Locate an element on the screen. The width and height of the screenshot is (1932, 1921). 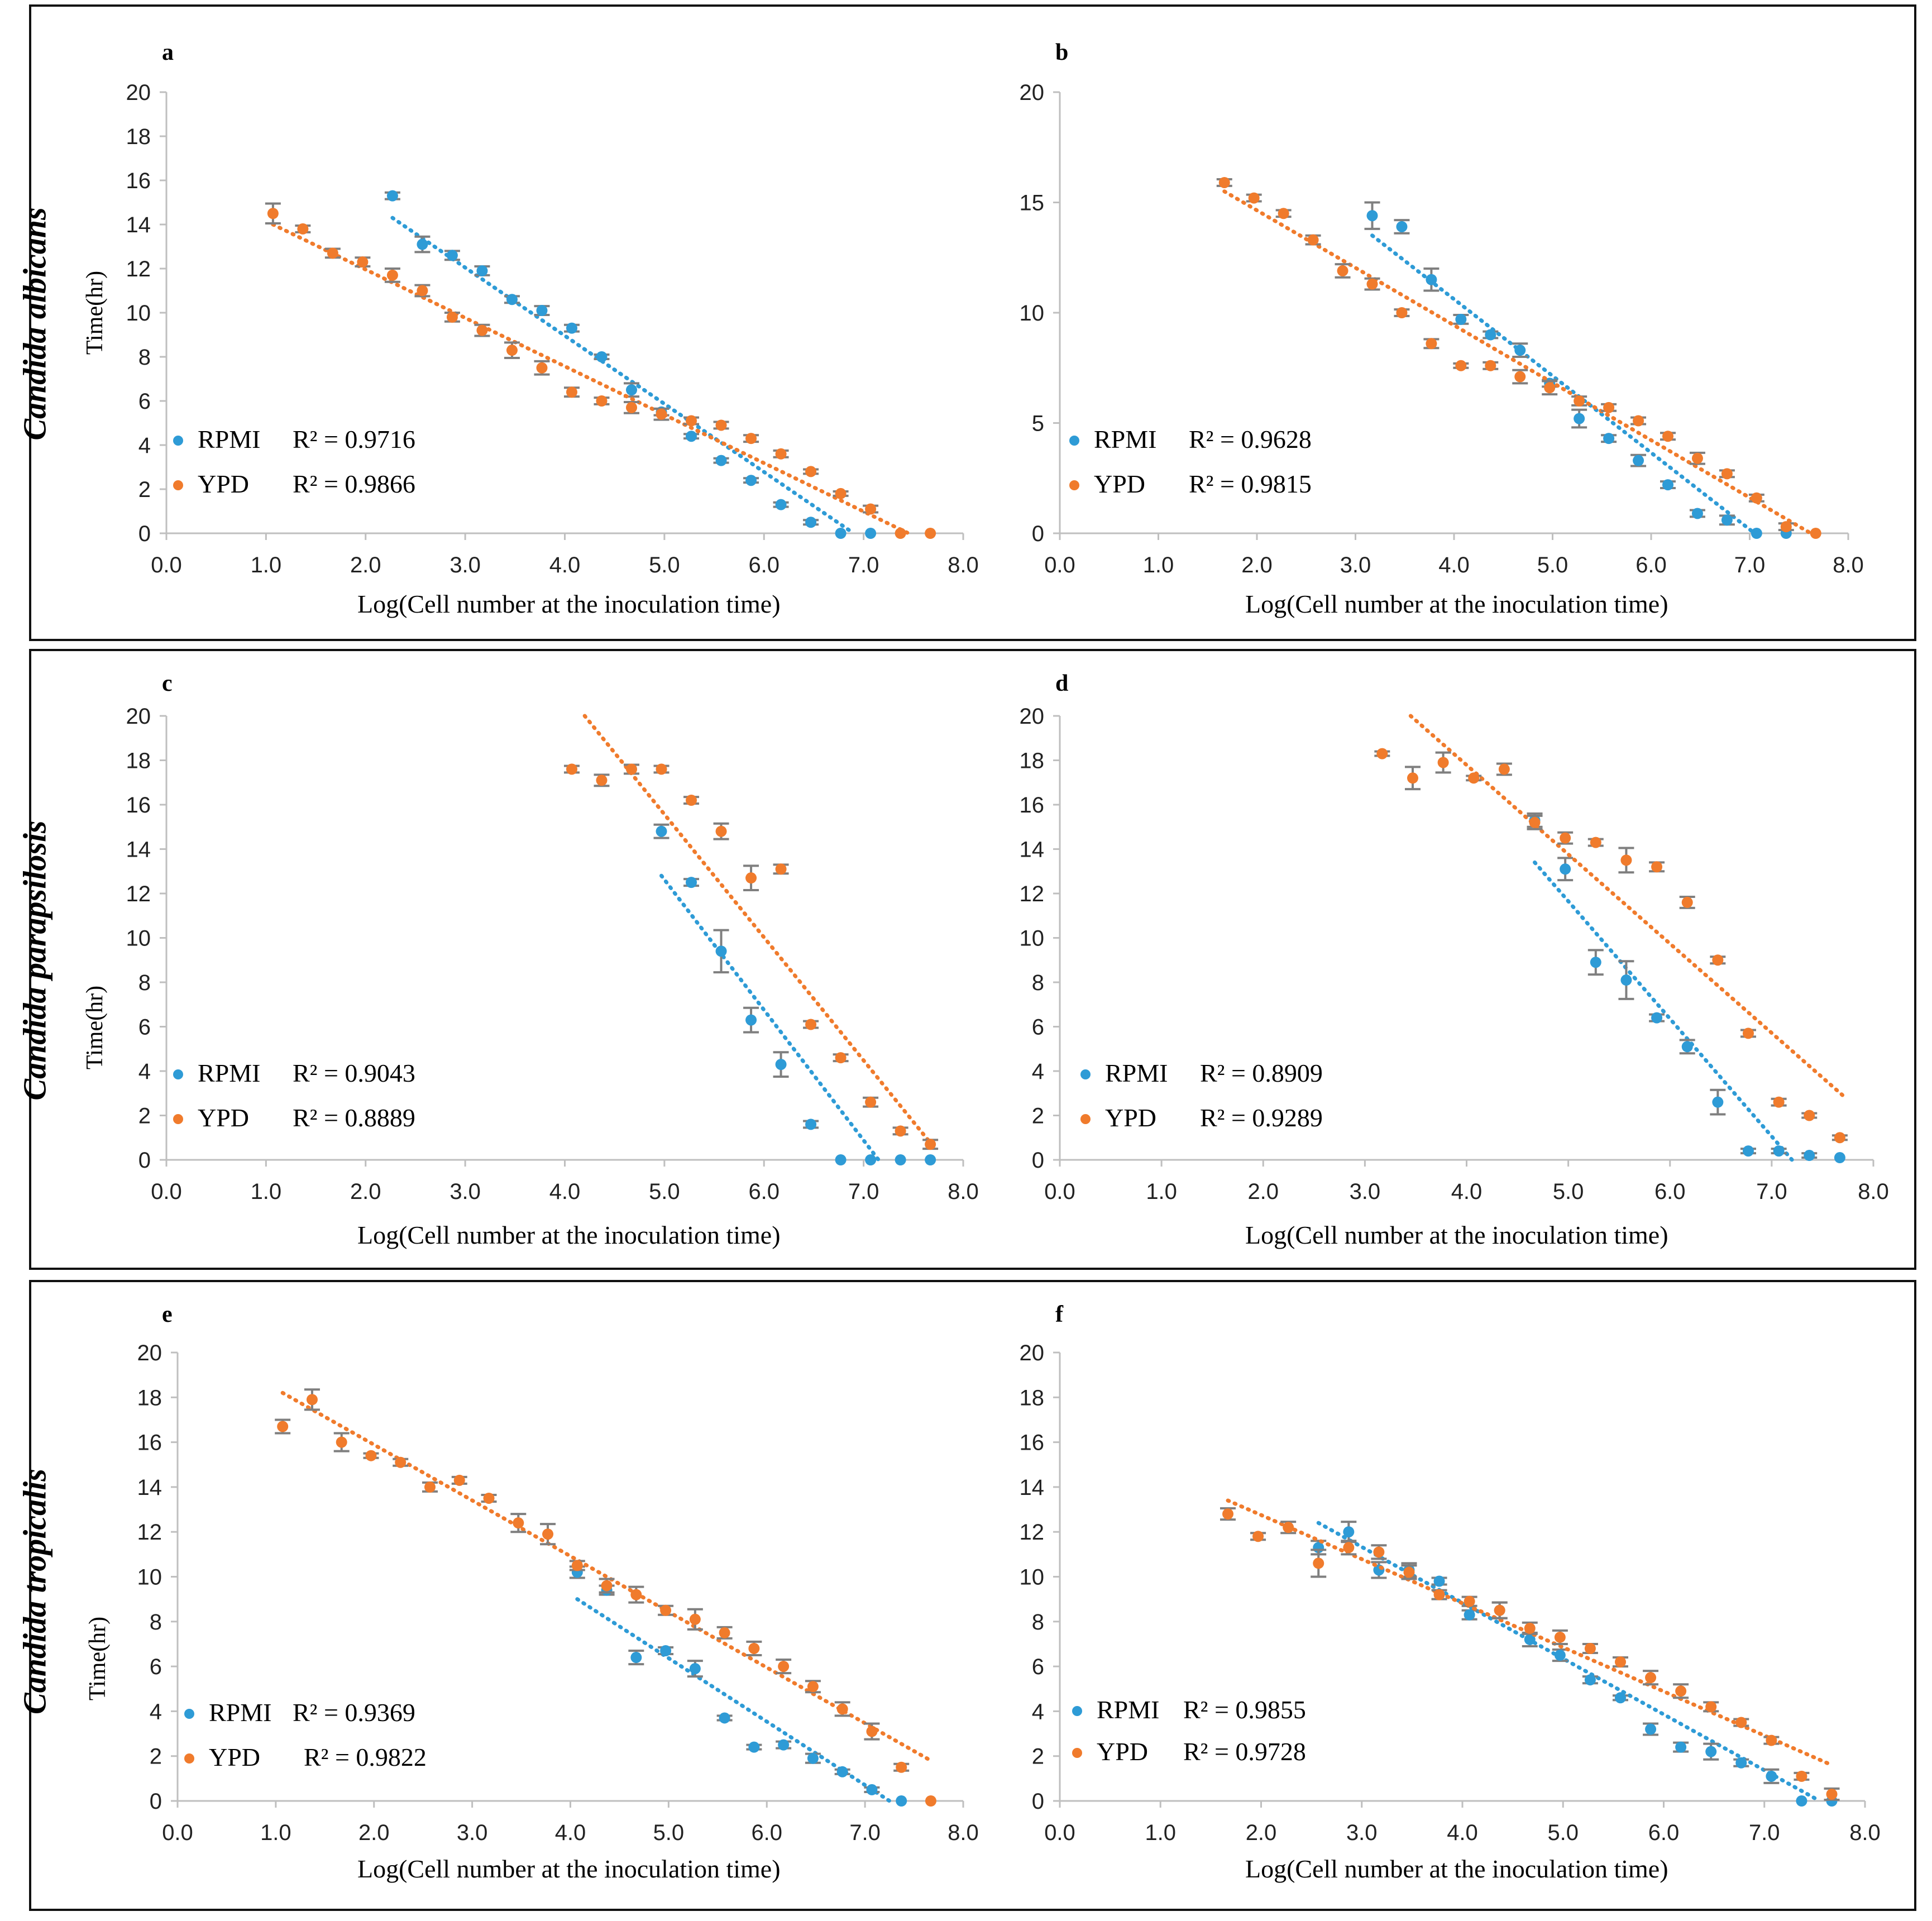
x-tick-label: 2.0 is located at coordinates (365, 565).